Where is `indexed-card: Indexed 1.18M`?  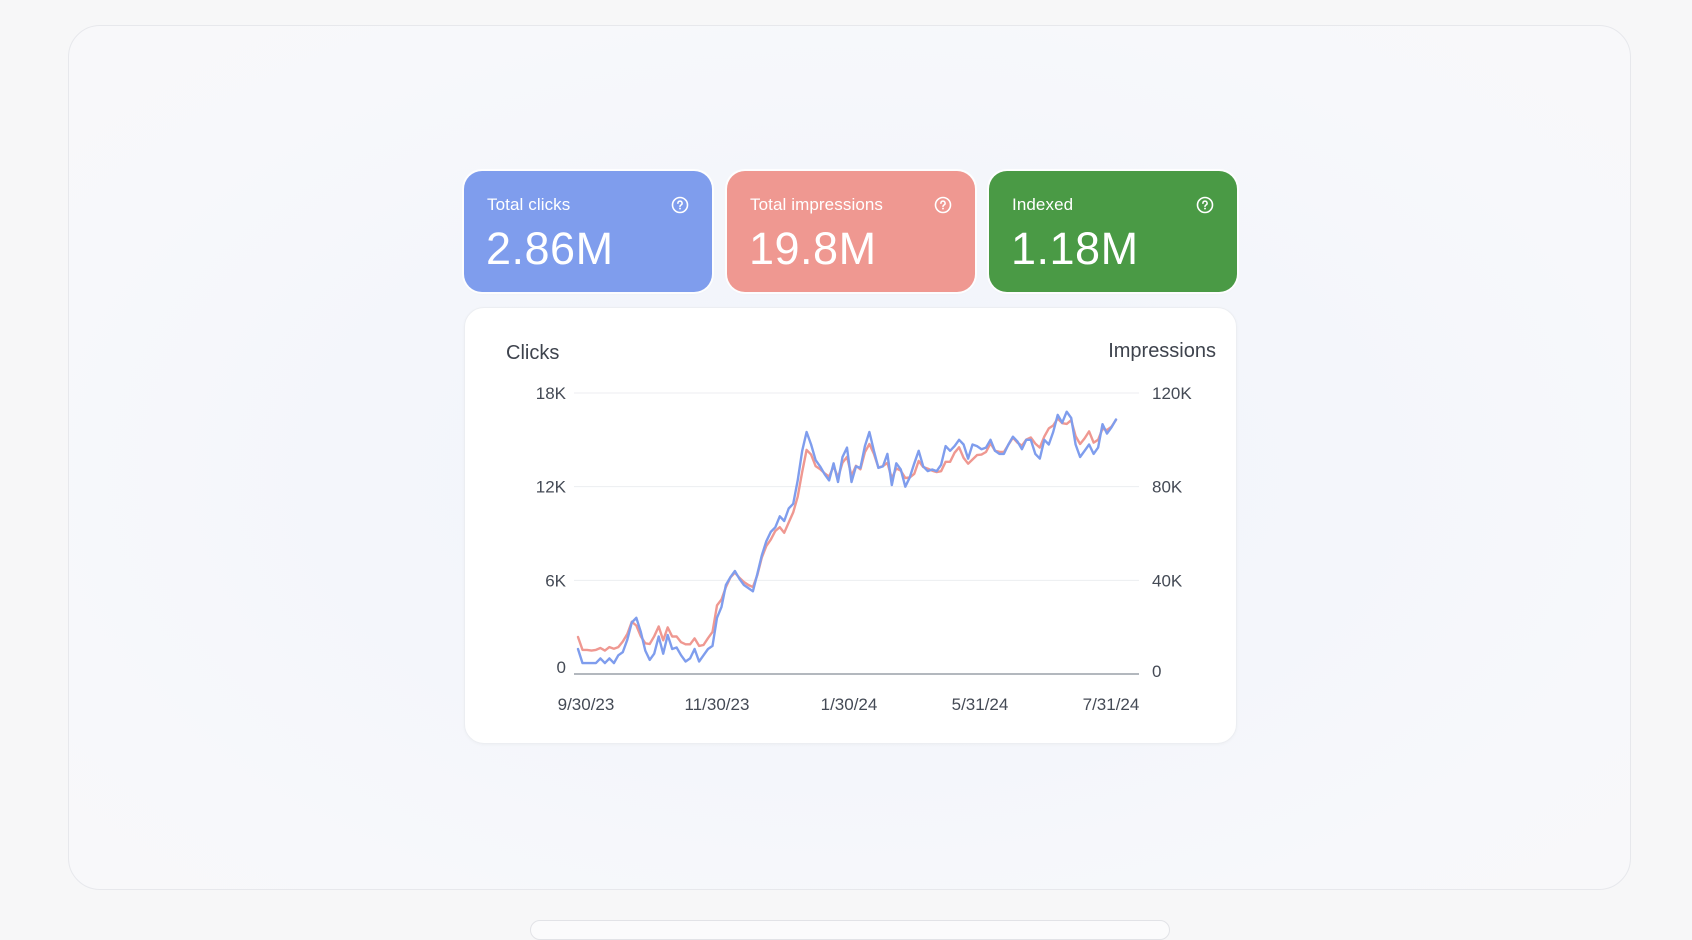
indexed-card: Indexed 1.18M is located at coordinates (1113, 231).